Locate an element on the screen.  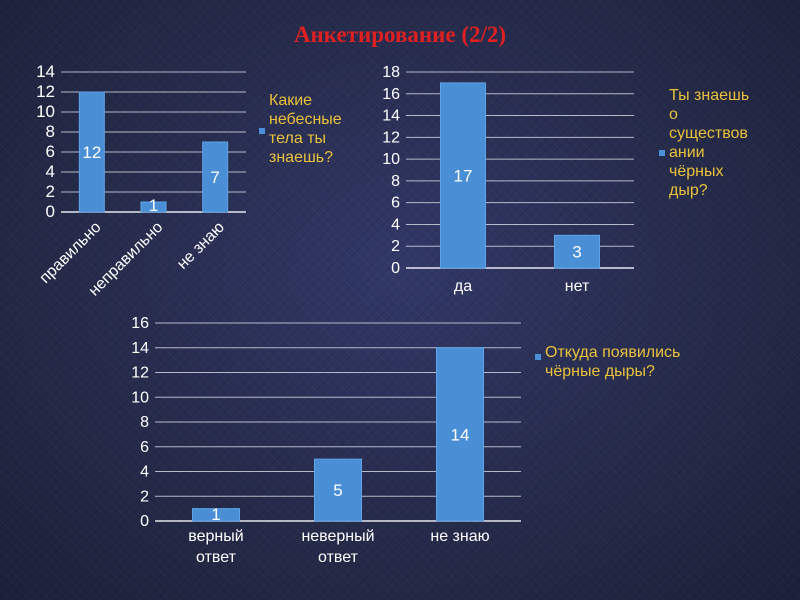
bar-value-label: 3 is located at coordinates (576, 252).